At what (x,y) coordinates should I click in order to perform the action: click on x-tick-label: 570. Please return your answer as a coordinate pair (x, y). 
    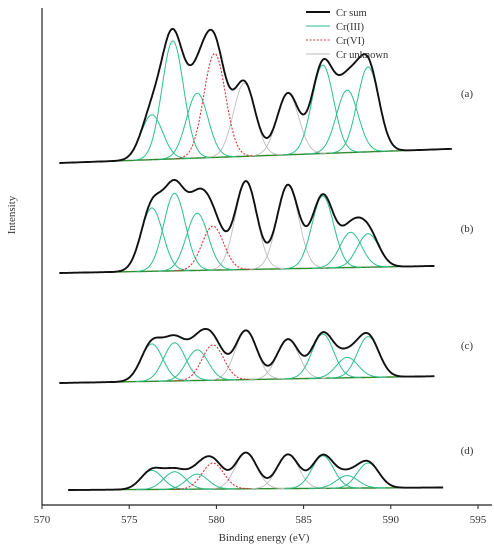
    Looking at the image, I should click on (42, 520).